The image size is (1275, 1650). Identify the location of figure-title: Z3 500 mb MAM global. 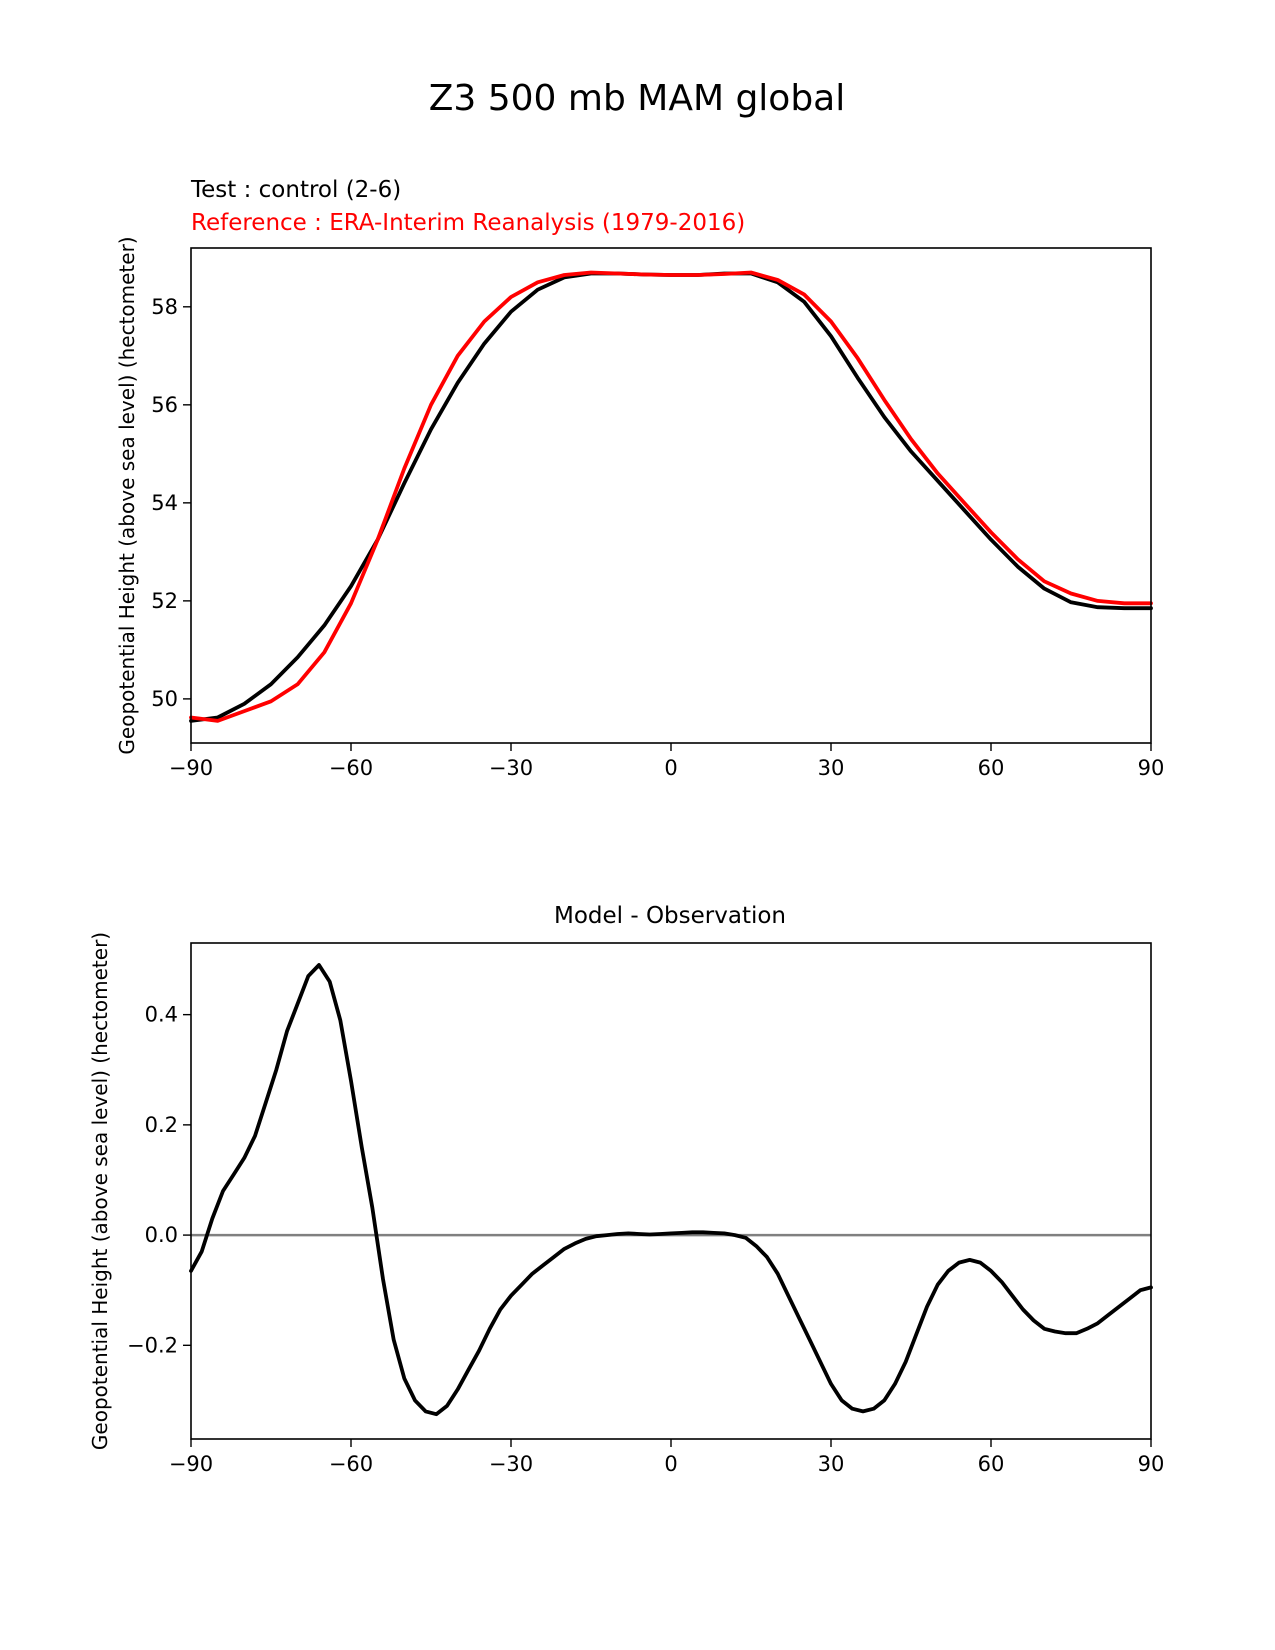
(637, 98).